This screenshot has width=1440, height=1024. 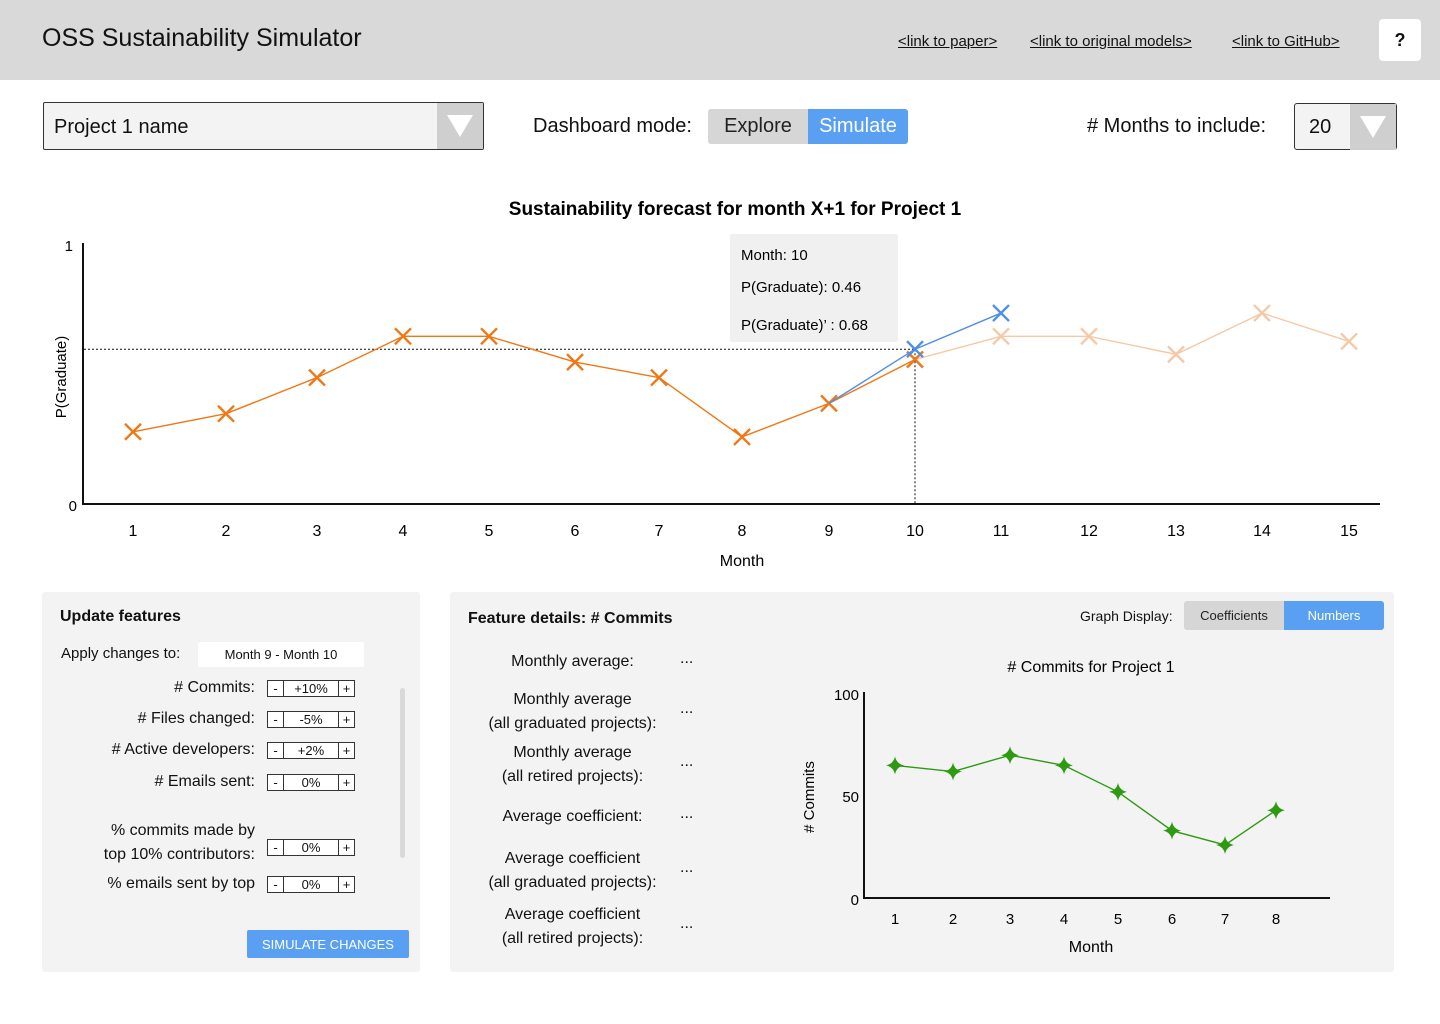 What do you see at coordinates (895, 919) in the screenshot?
I see `x-tick-label: 1` at bounding box center [895, 919].